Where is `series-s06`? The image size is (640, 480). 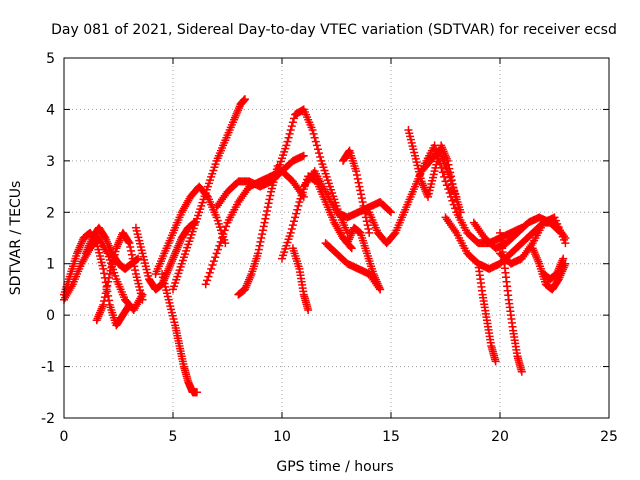 series-s06 is located at coordinates (179, 333).